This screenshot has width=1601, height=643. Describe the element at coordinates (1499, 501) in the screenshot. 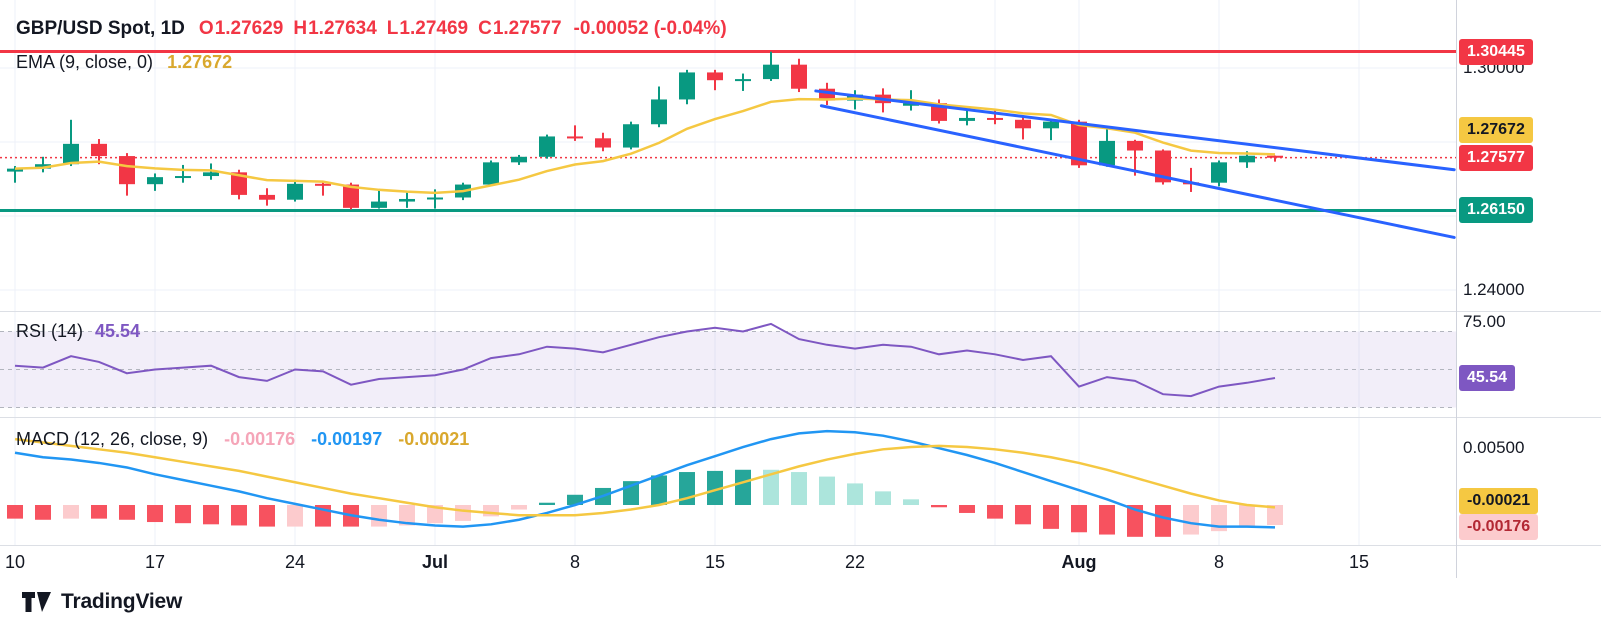

I see `signal-badge: -0.00021` at that location.